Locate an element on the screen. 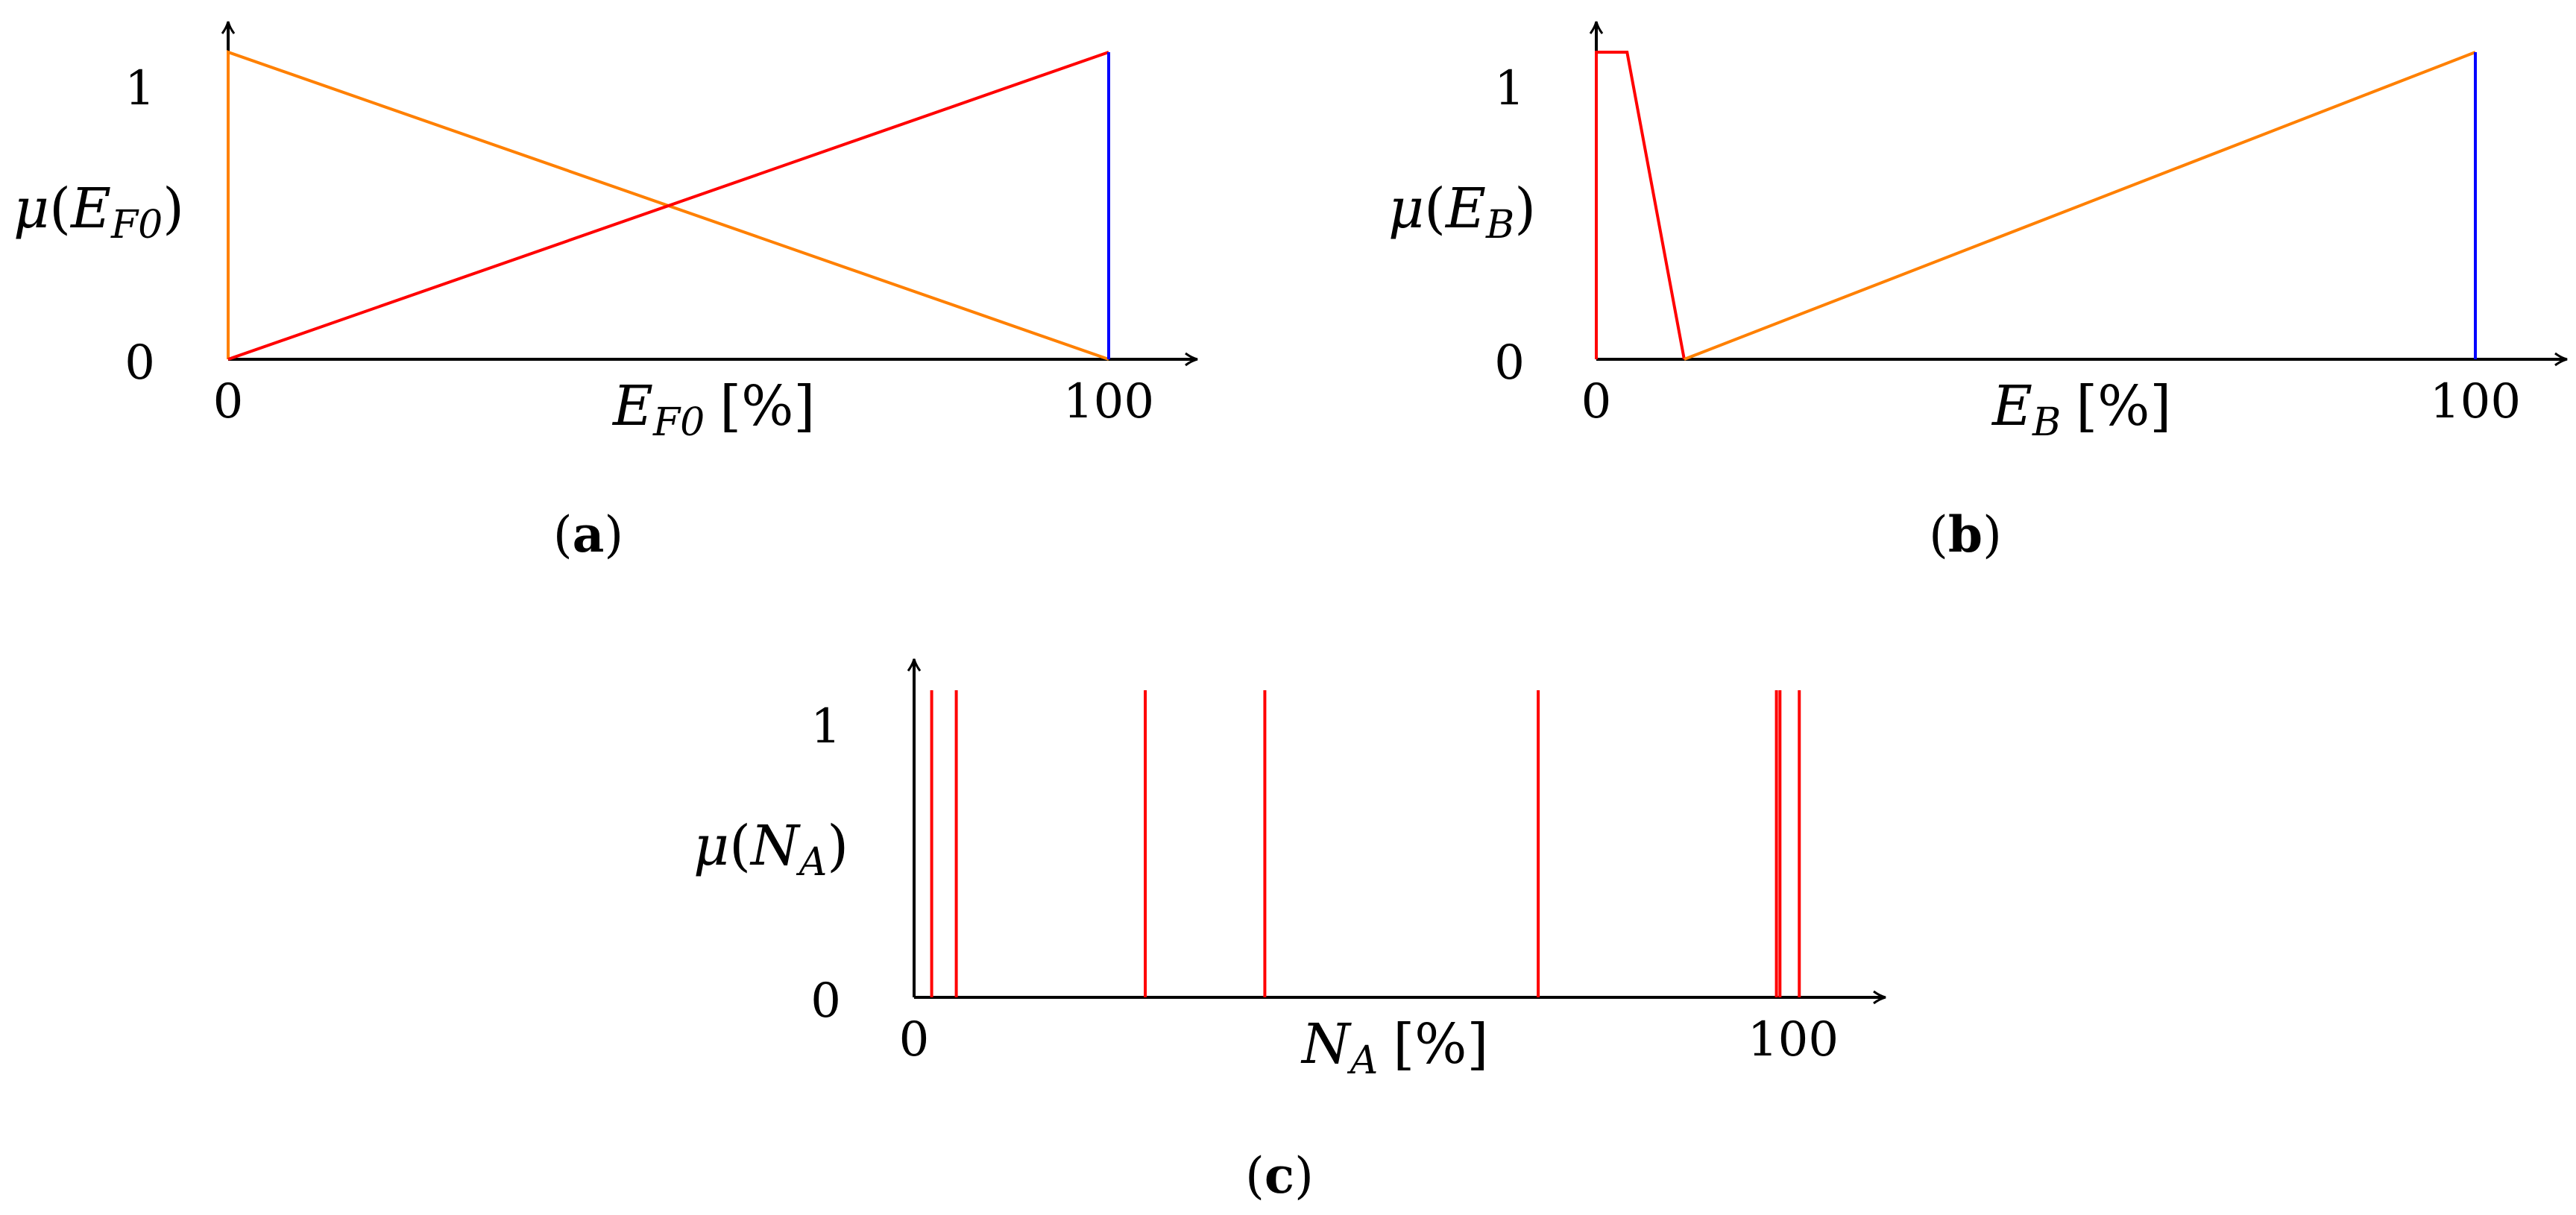 This screenshot has width=2576, height=1215. panel-c-y-label-open: ( is located at coordinates (740, 846).